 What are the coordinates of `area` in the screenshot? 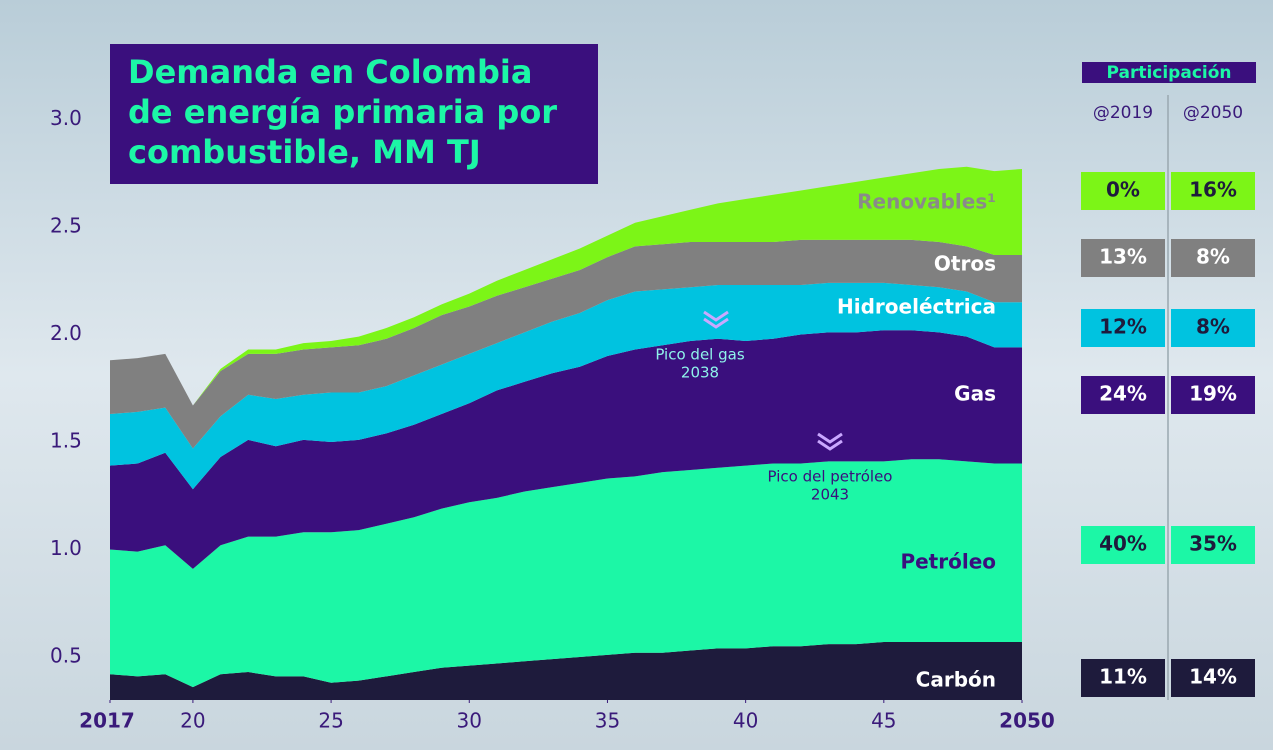 It's located at (566, 670).